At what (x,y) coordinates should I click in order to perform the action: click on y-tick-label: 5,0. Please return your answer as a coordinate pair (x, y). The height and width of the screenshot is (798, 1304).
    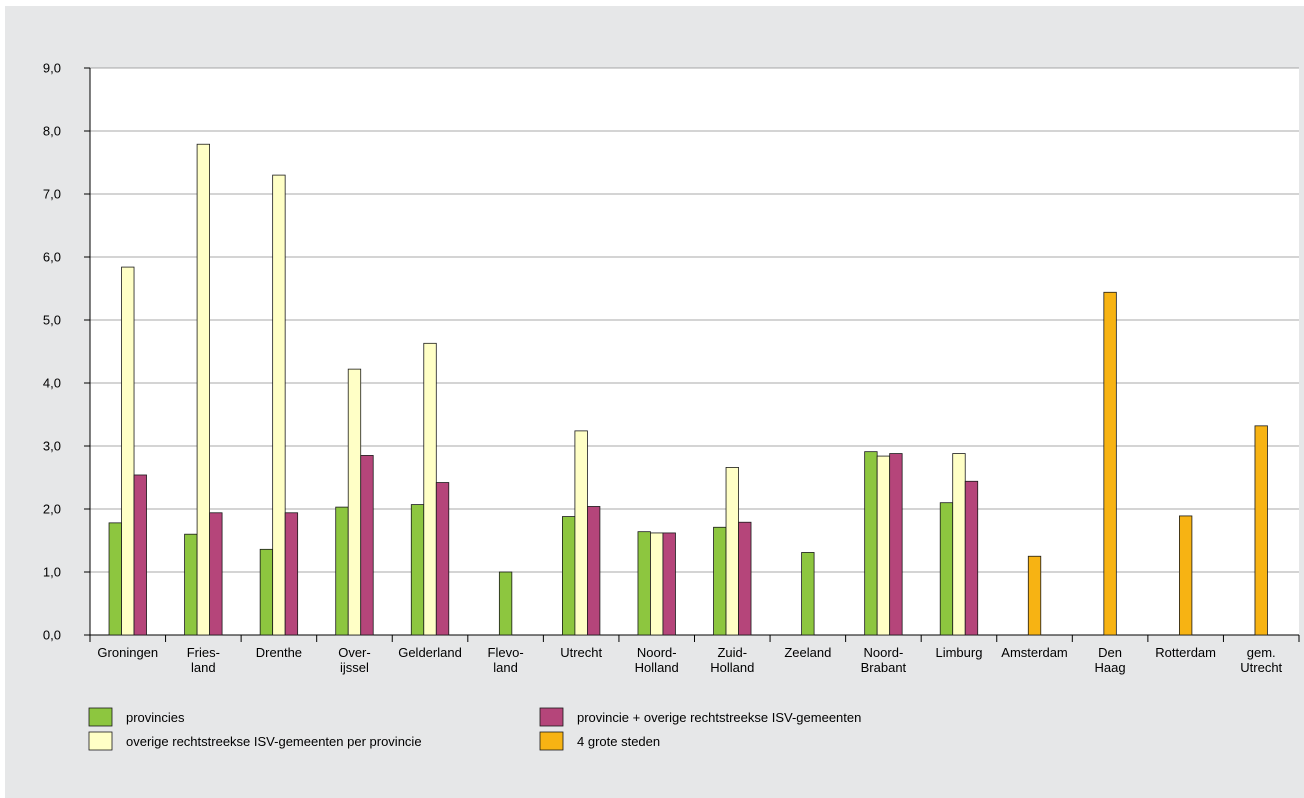
    Looking at the image, I should click on (52, 320).